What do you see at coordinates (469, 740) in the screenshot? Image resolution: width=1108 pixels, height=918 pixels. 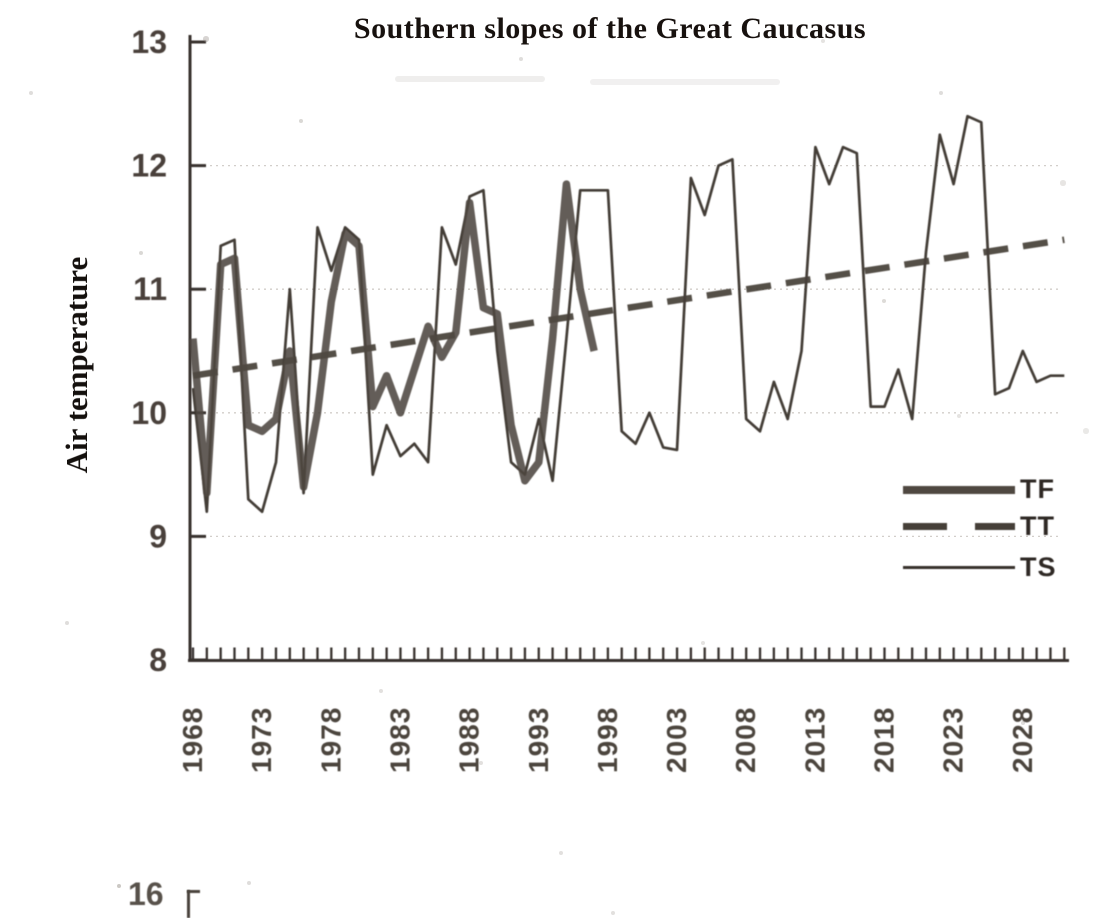 I see `x-tick-label-1988: 1988` at bounding box center [469, 740].